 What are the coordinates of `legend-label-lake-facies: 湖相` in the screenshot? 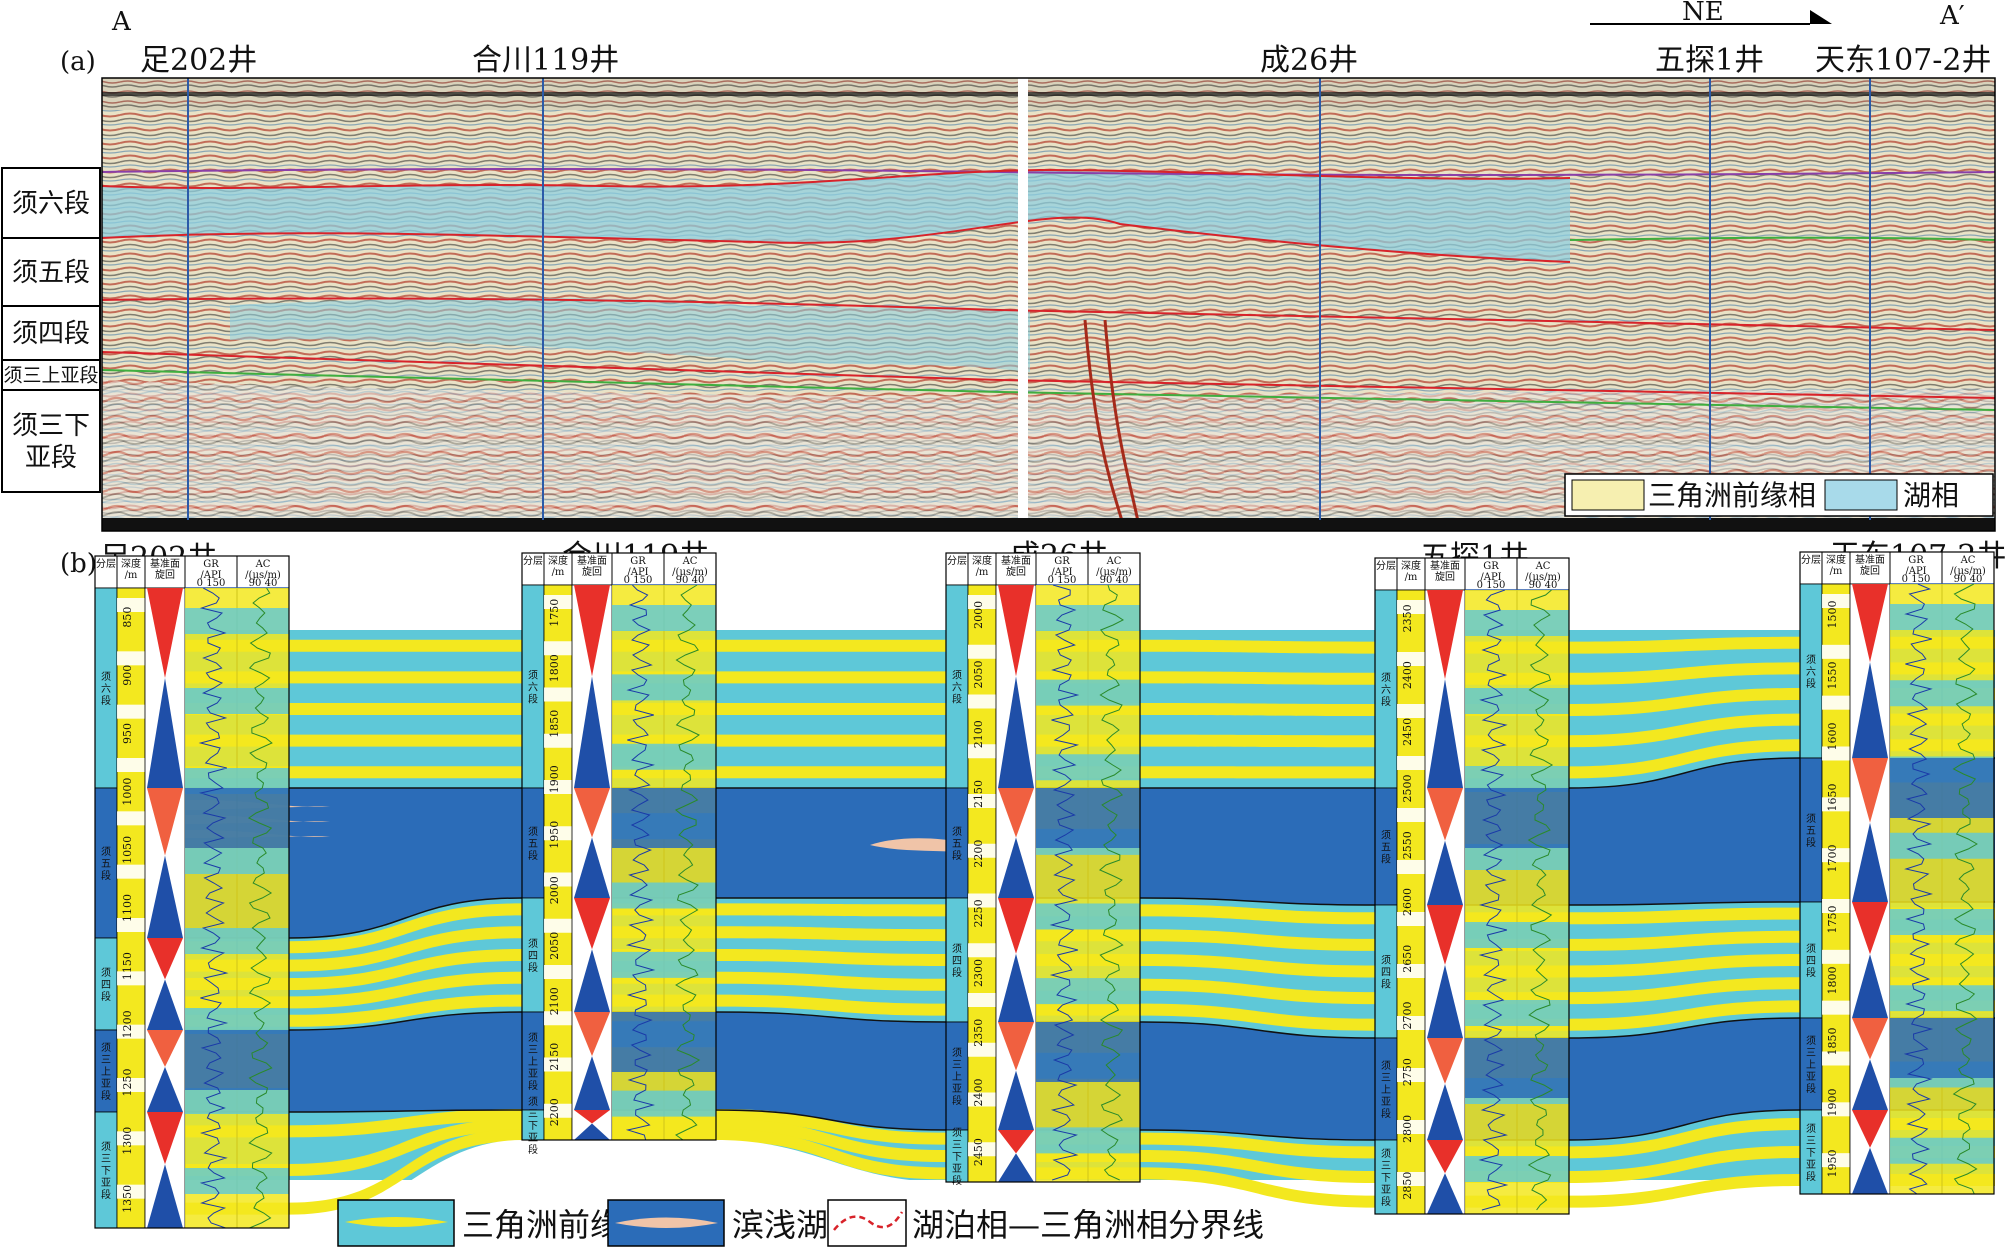 It's located at (1931, 495).